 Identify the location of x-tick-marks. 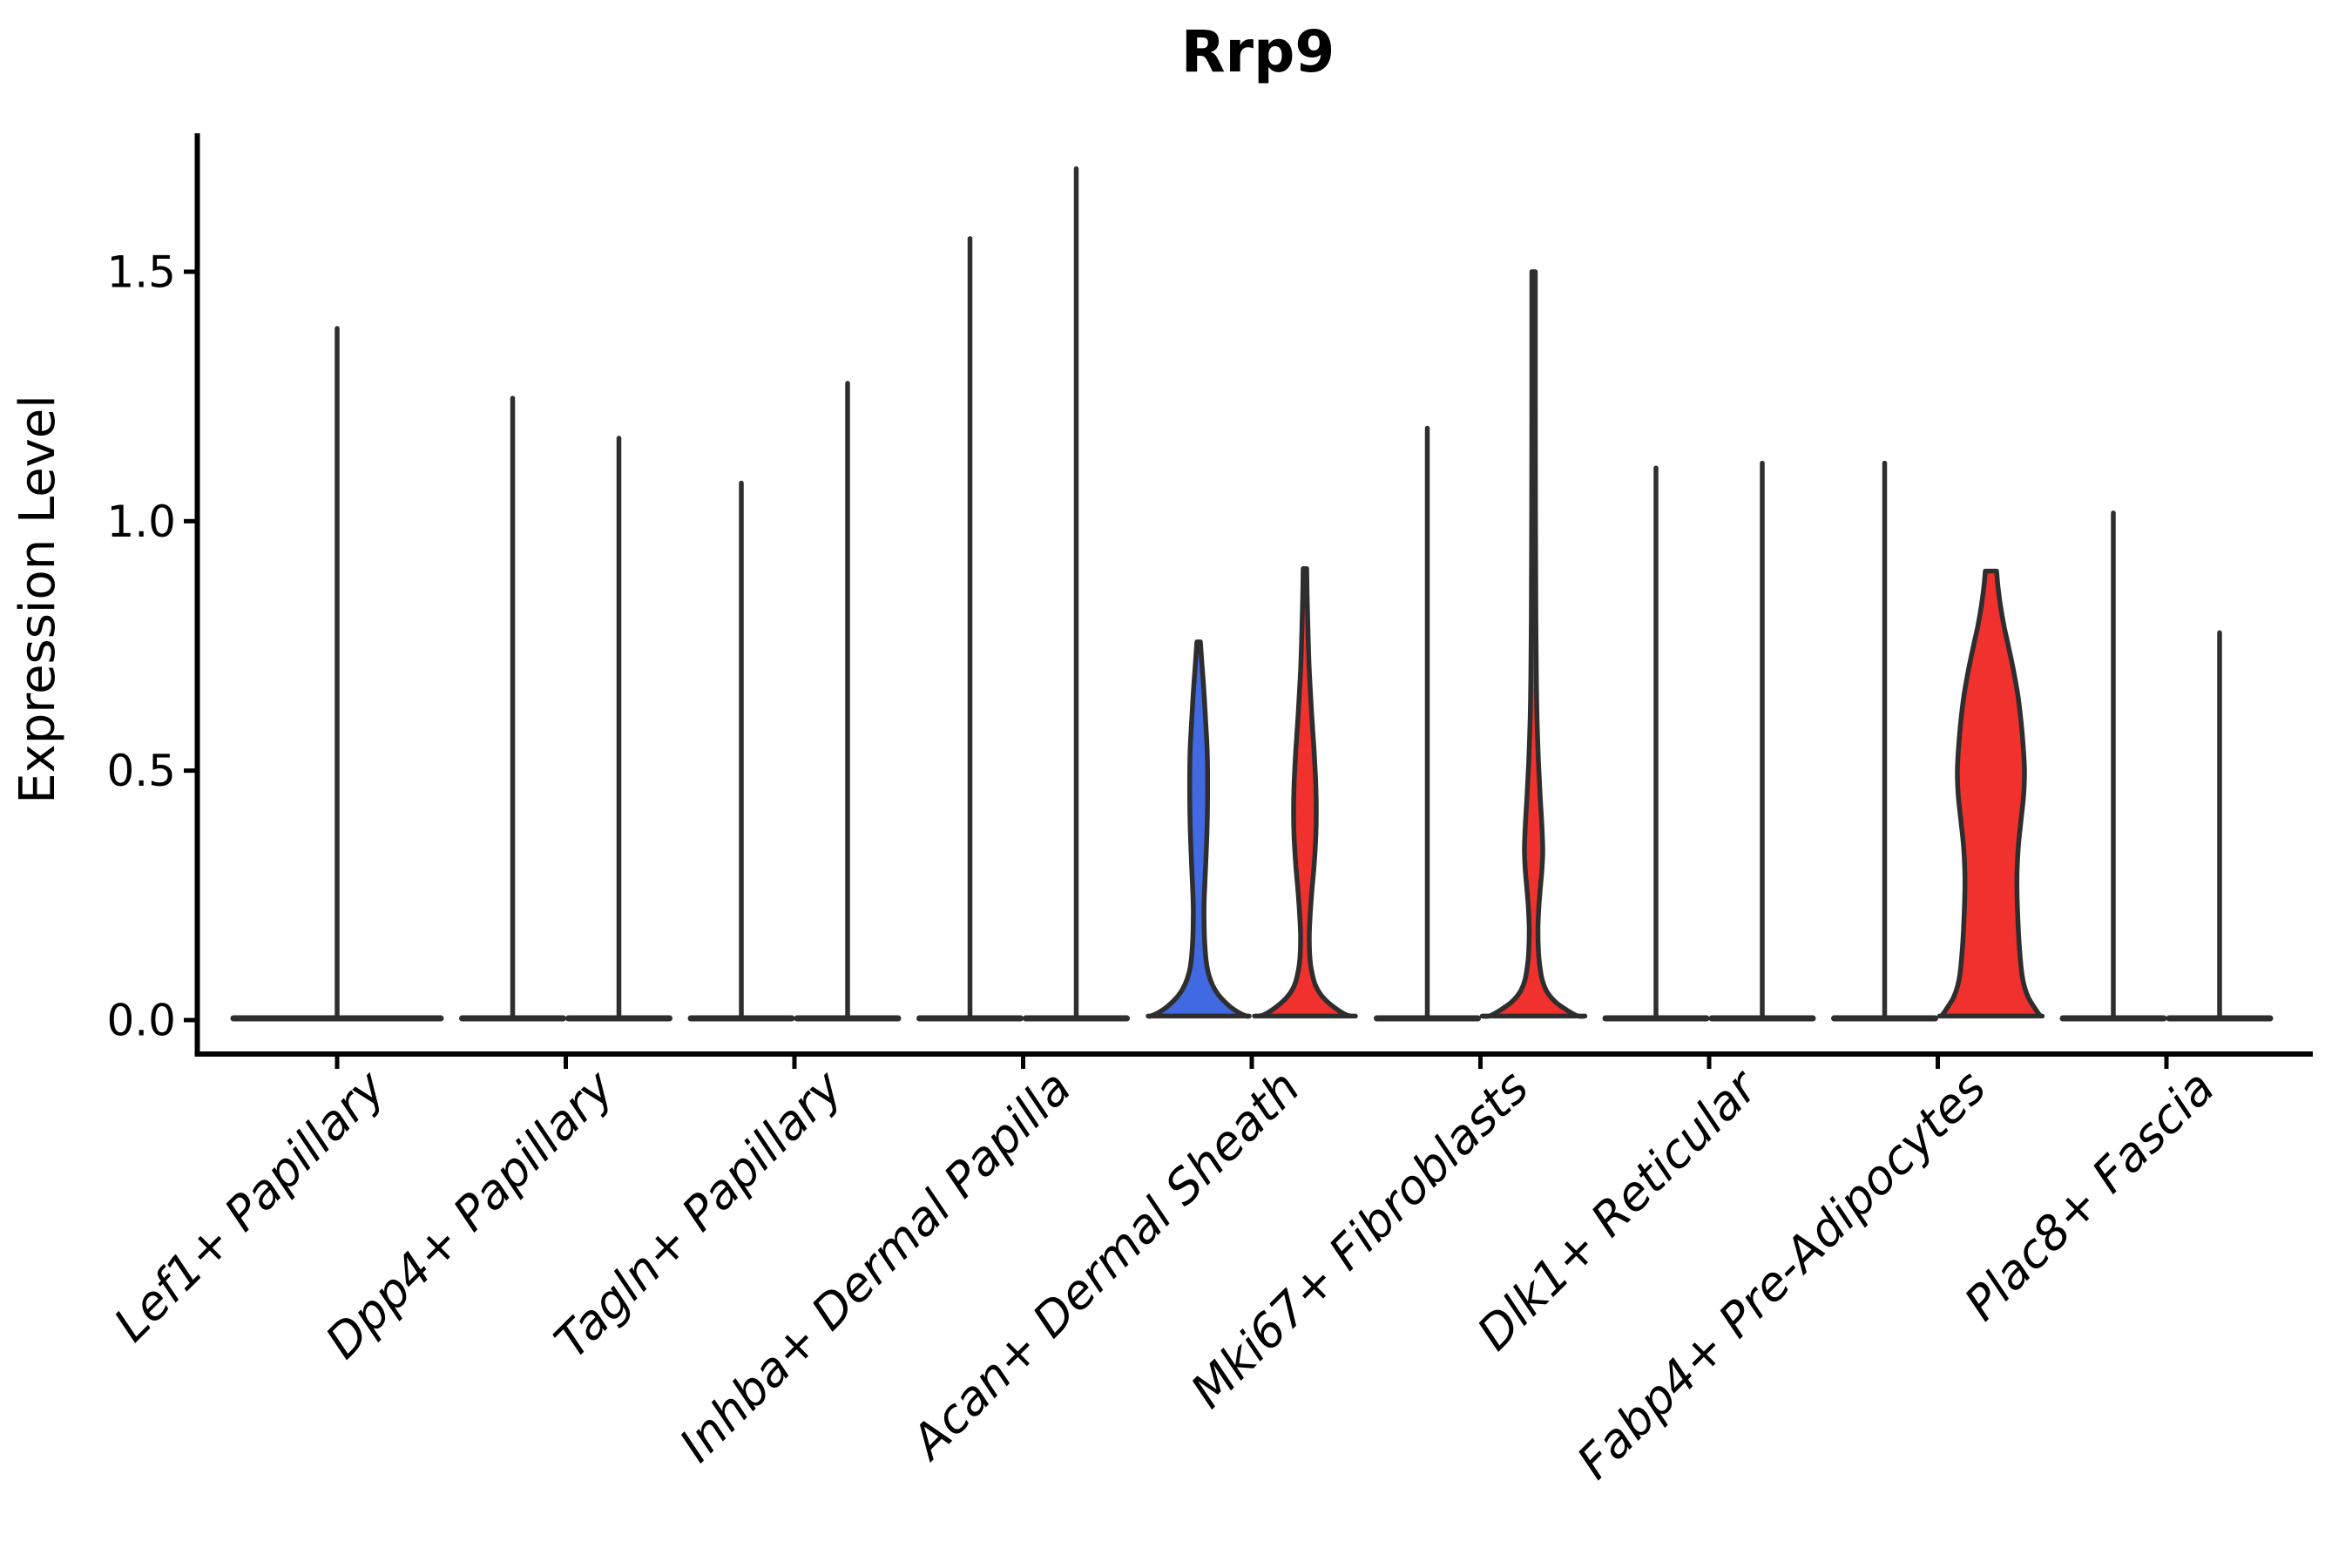
(1252, 1061).